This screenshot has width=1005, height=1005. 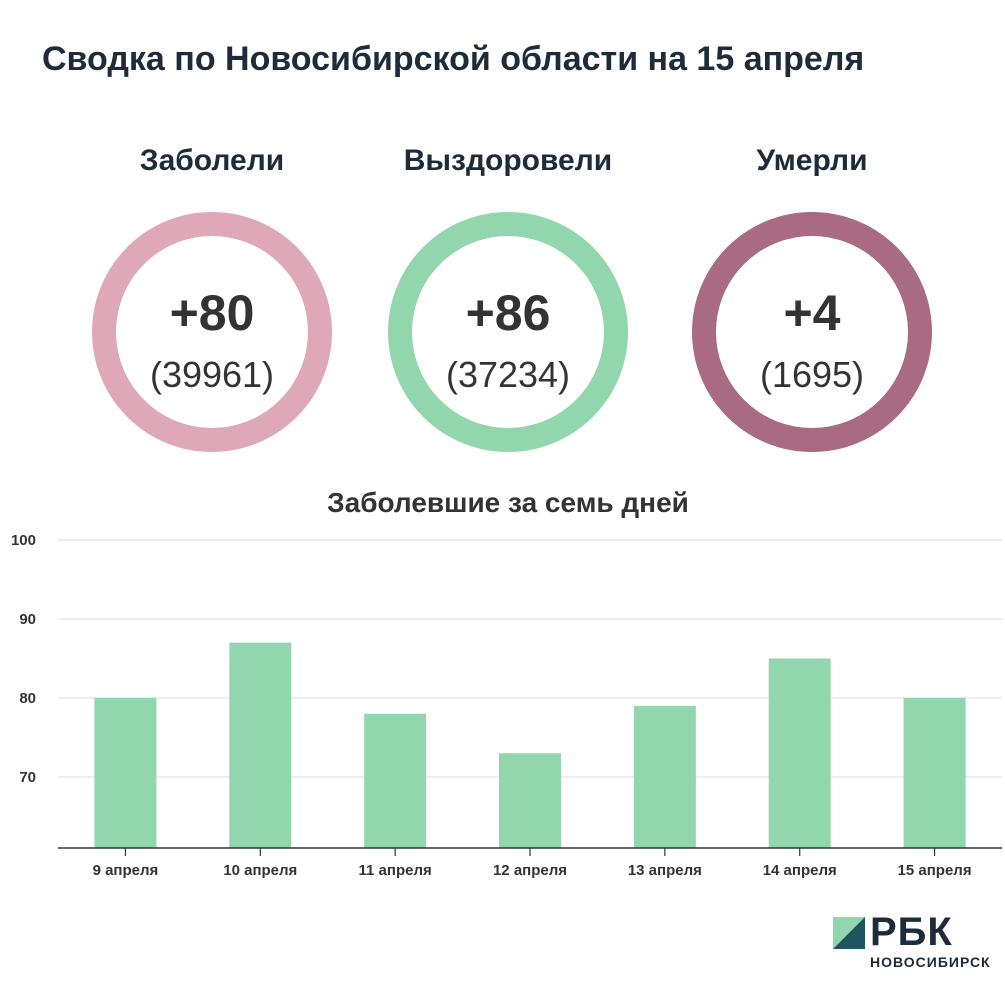 I want to click on x-tick-label: 9 апреля, so click(x=126, y=870).